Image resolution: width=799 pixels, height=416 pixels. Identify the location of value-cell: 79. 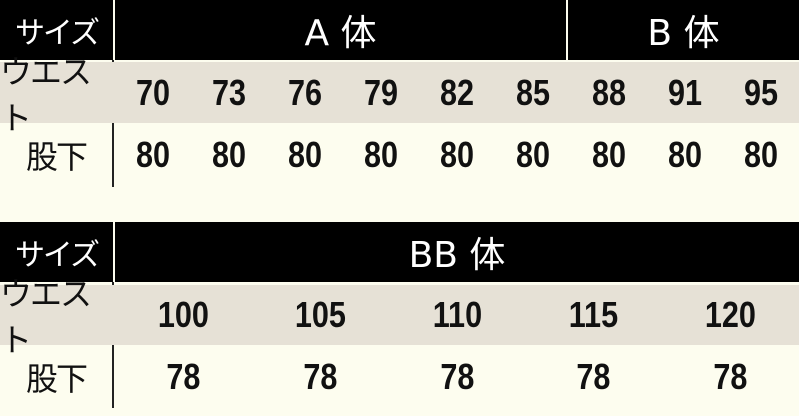
(381, 92).